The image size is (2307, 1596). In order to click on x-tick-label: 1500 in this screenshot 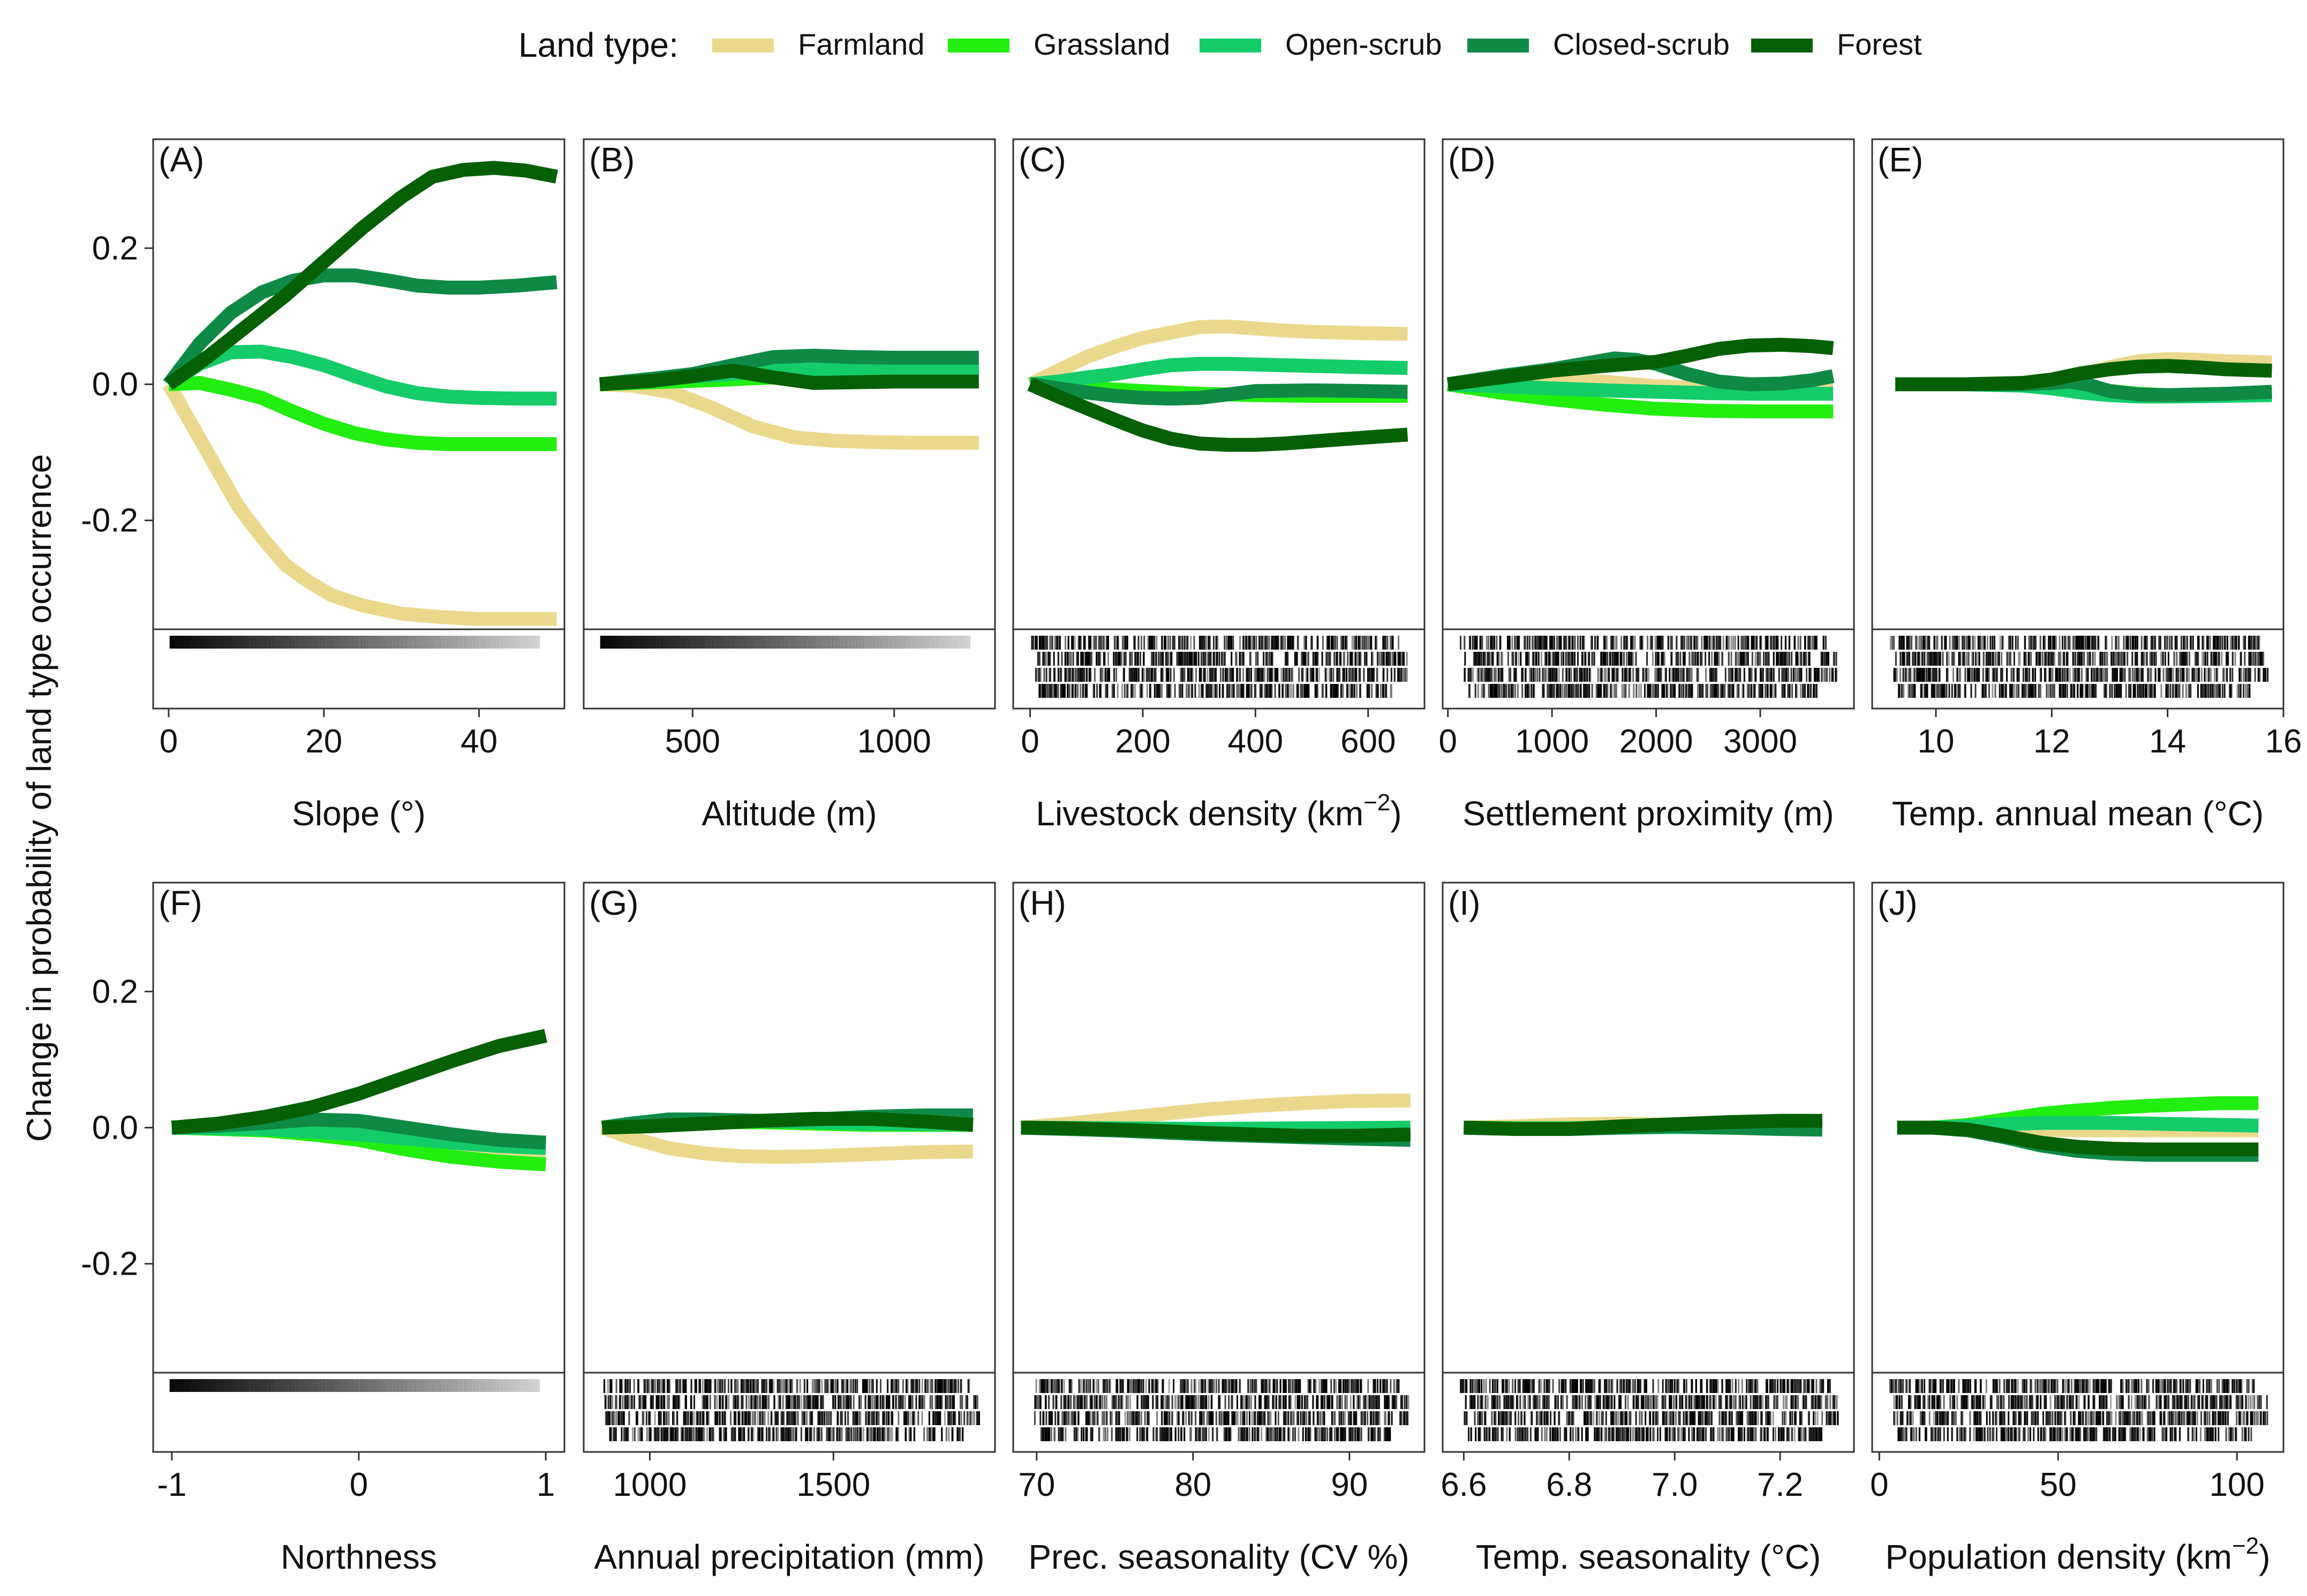, I will do `click(833, 1484)`.